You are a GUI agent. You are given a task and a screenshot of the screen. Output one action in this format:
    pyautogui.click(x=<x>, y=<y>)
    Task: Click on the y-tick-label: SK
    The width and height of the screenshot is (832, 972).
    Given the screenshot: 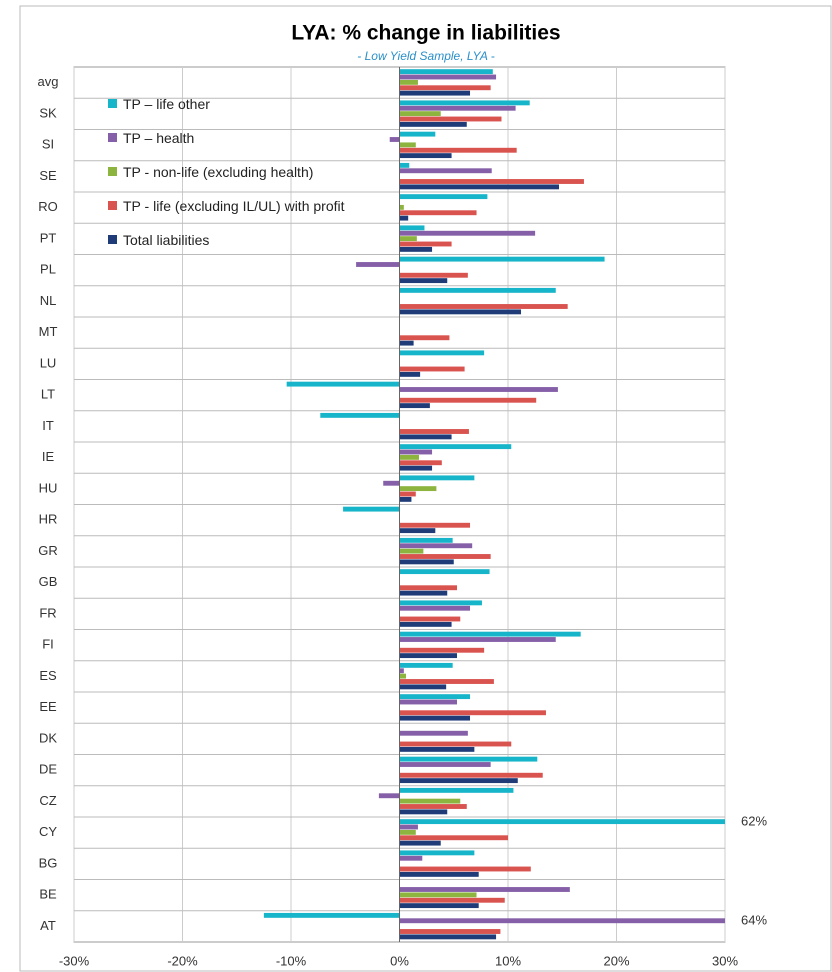 What is the action you would take?
    pyautogui.click(x=48, y=112)
    